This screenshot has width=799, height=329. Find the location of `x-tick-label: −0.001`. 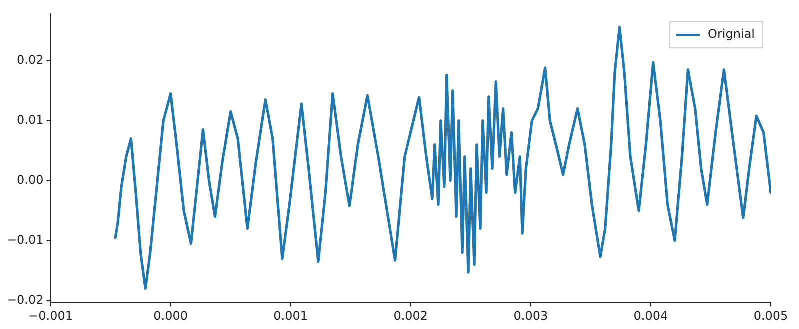

x-tick-label: −0.001 is located at coordinates (50, 315).